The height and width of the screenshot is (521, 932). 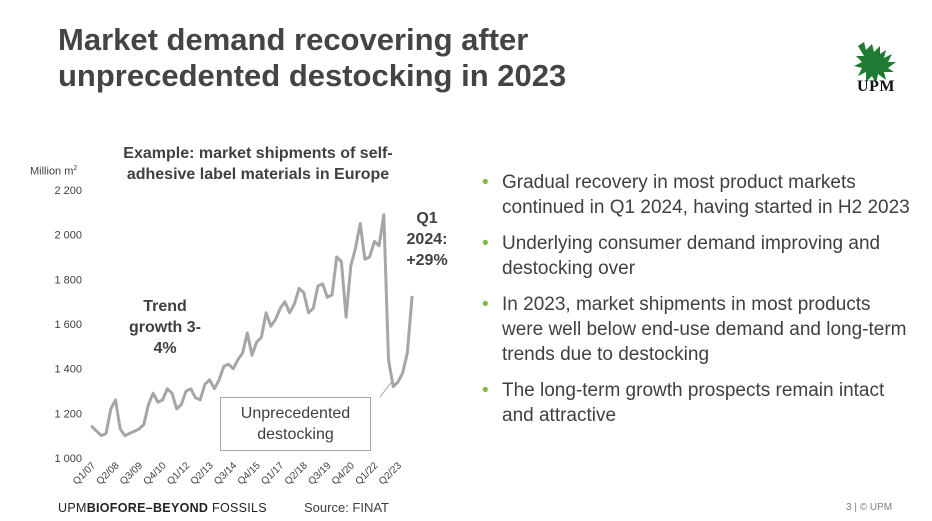 What do you see at coordinates (875, 63) in the screenshot?
I see `griffin-logo-icon` at bounding box center [875, 63].